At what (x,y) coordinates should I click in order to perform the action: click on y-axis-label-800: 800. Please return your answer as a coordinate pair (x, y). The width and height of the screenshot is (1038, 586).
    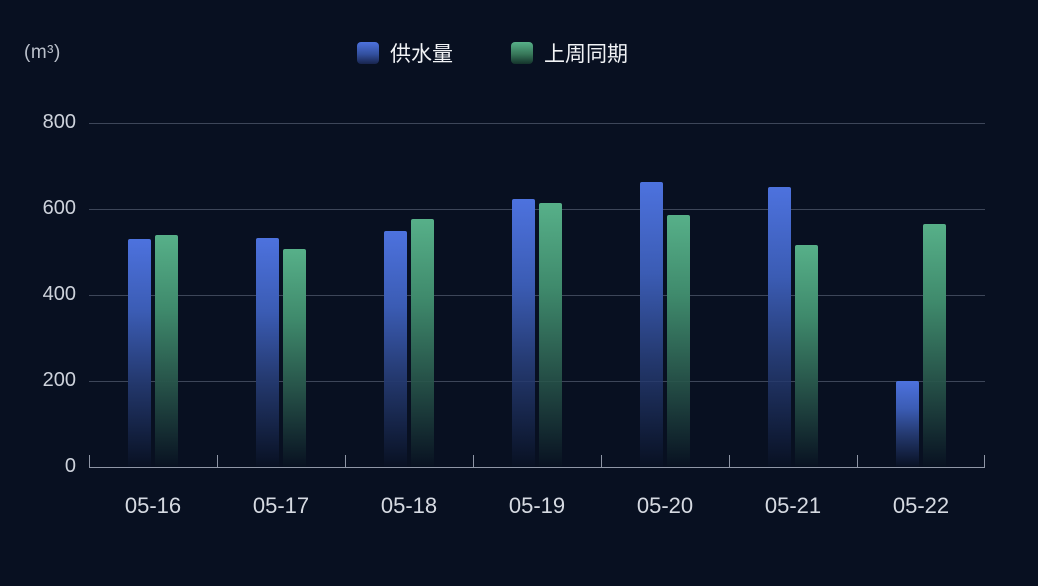
    Looking at the image, I should click on (59, 122).